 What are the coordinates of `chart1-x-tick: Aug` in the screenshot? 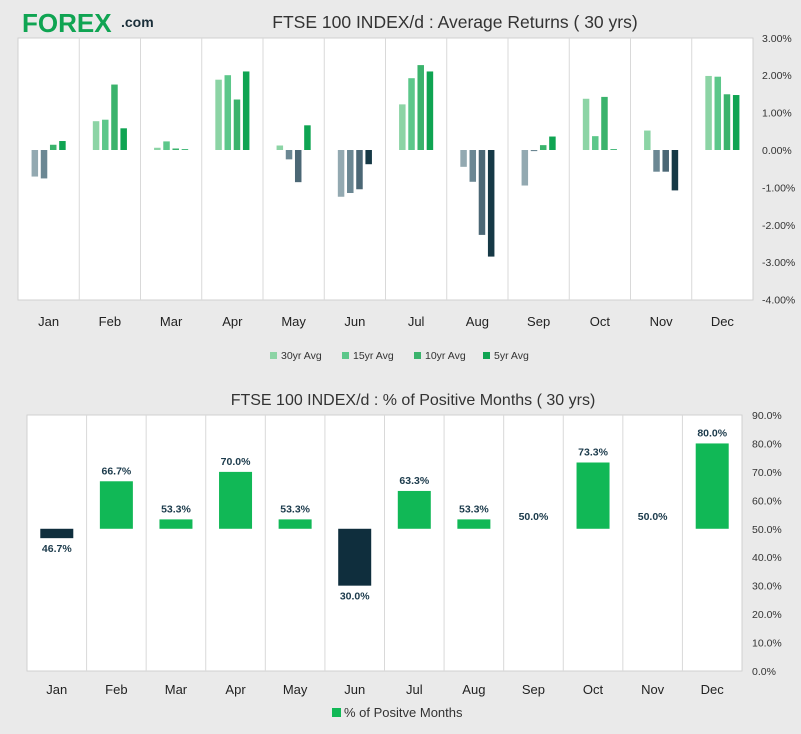 It's located at (477, 321).